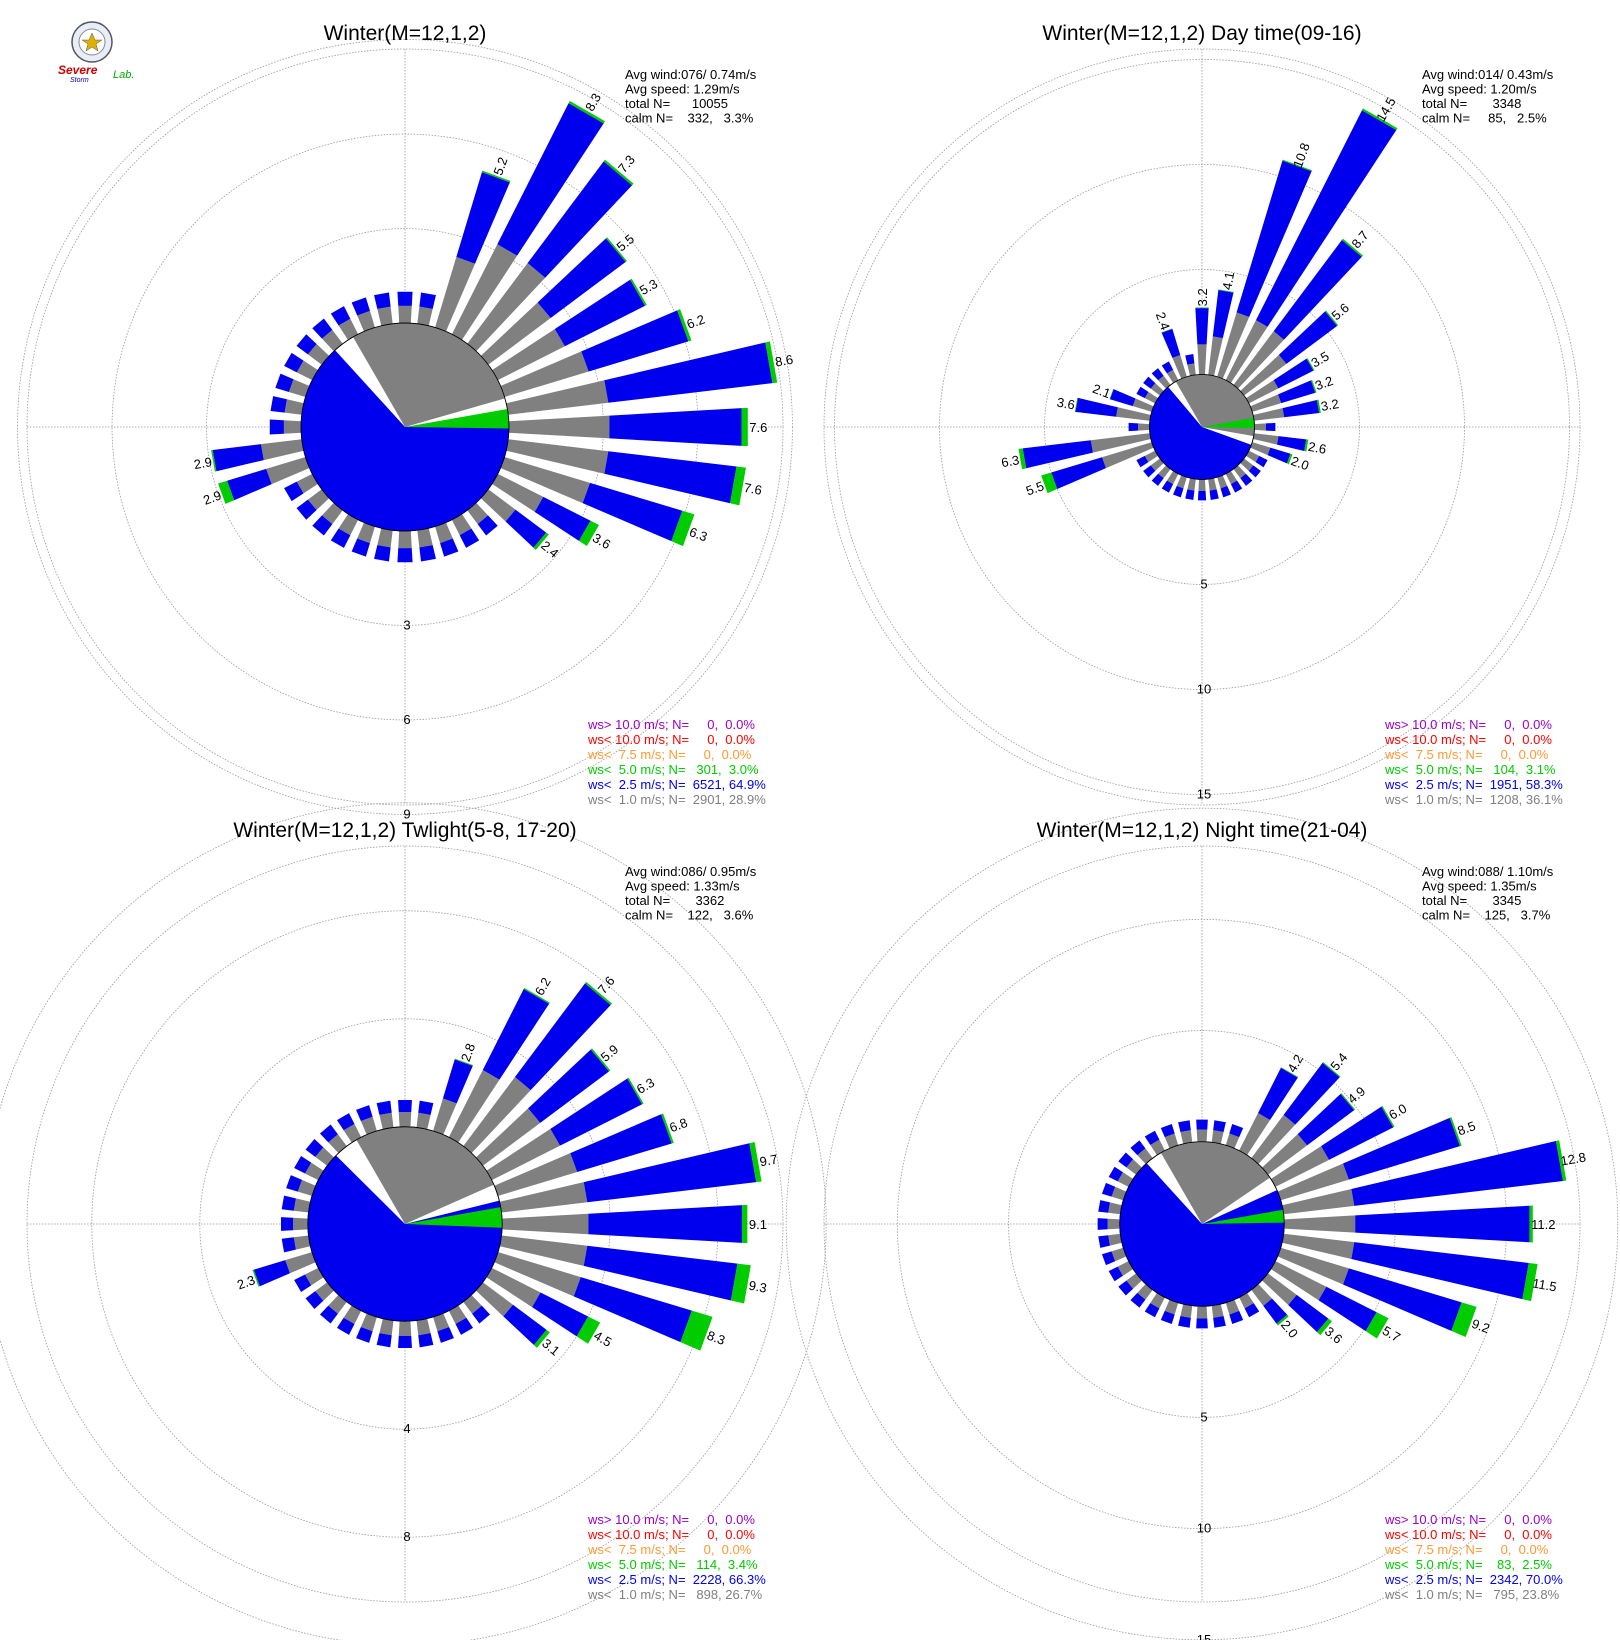 The width and height of the screenshot is (1620, 1640). What do you see at coordinates (691, 74) in the screenshot?
I see `stats-line: Avg wind:076/ 0.74m/s` at bounding box center [691, 74].